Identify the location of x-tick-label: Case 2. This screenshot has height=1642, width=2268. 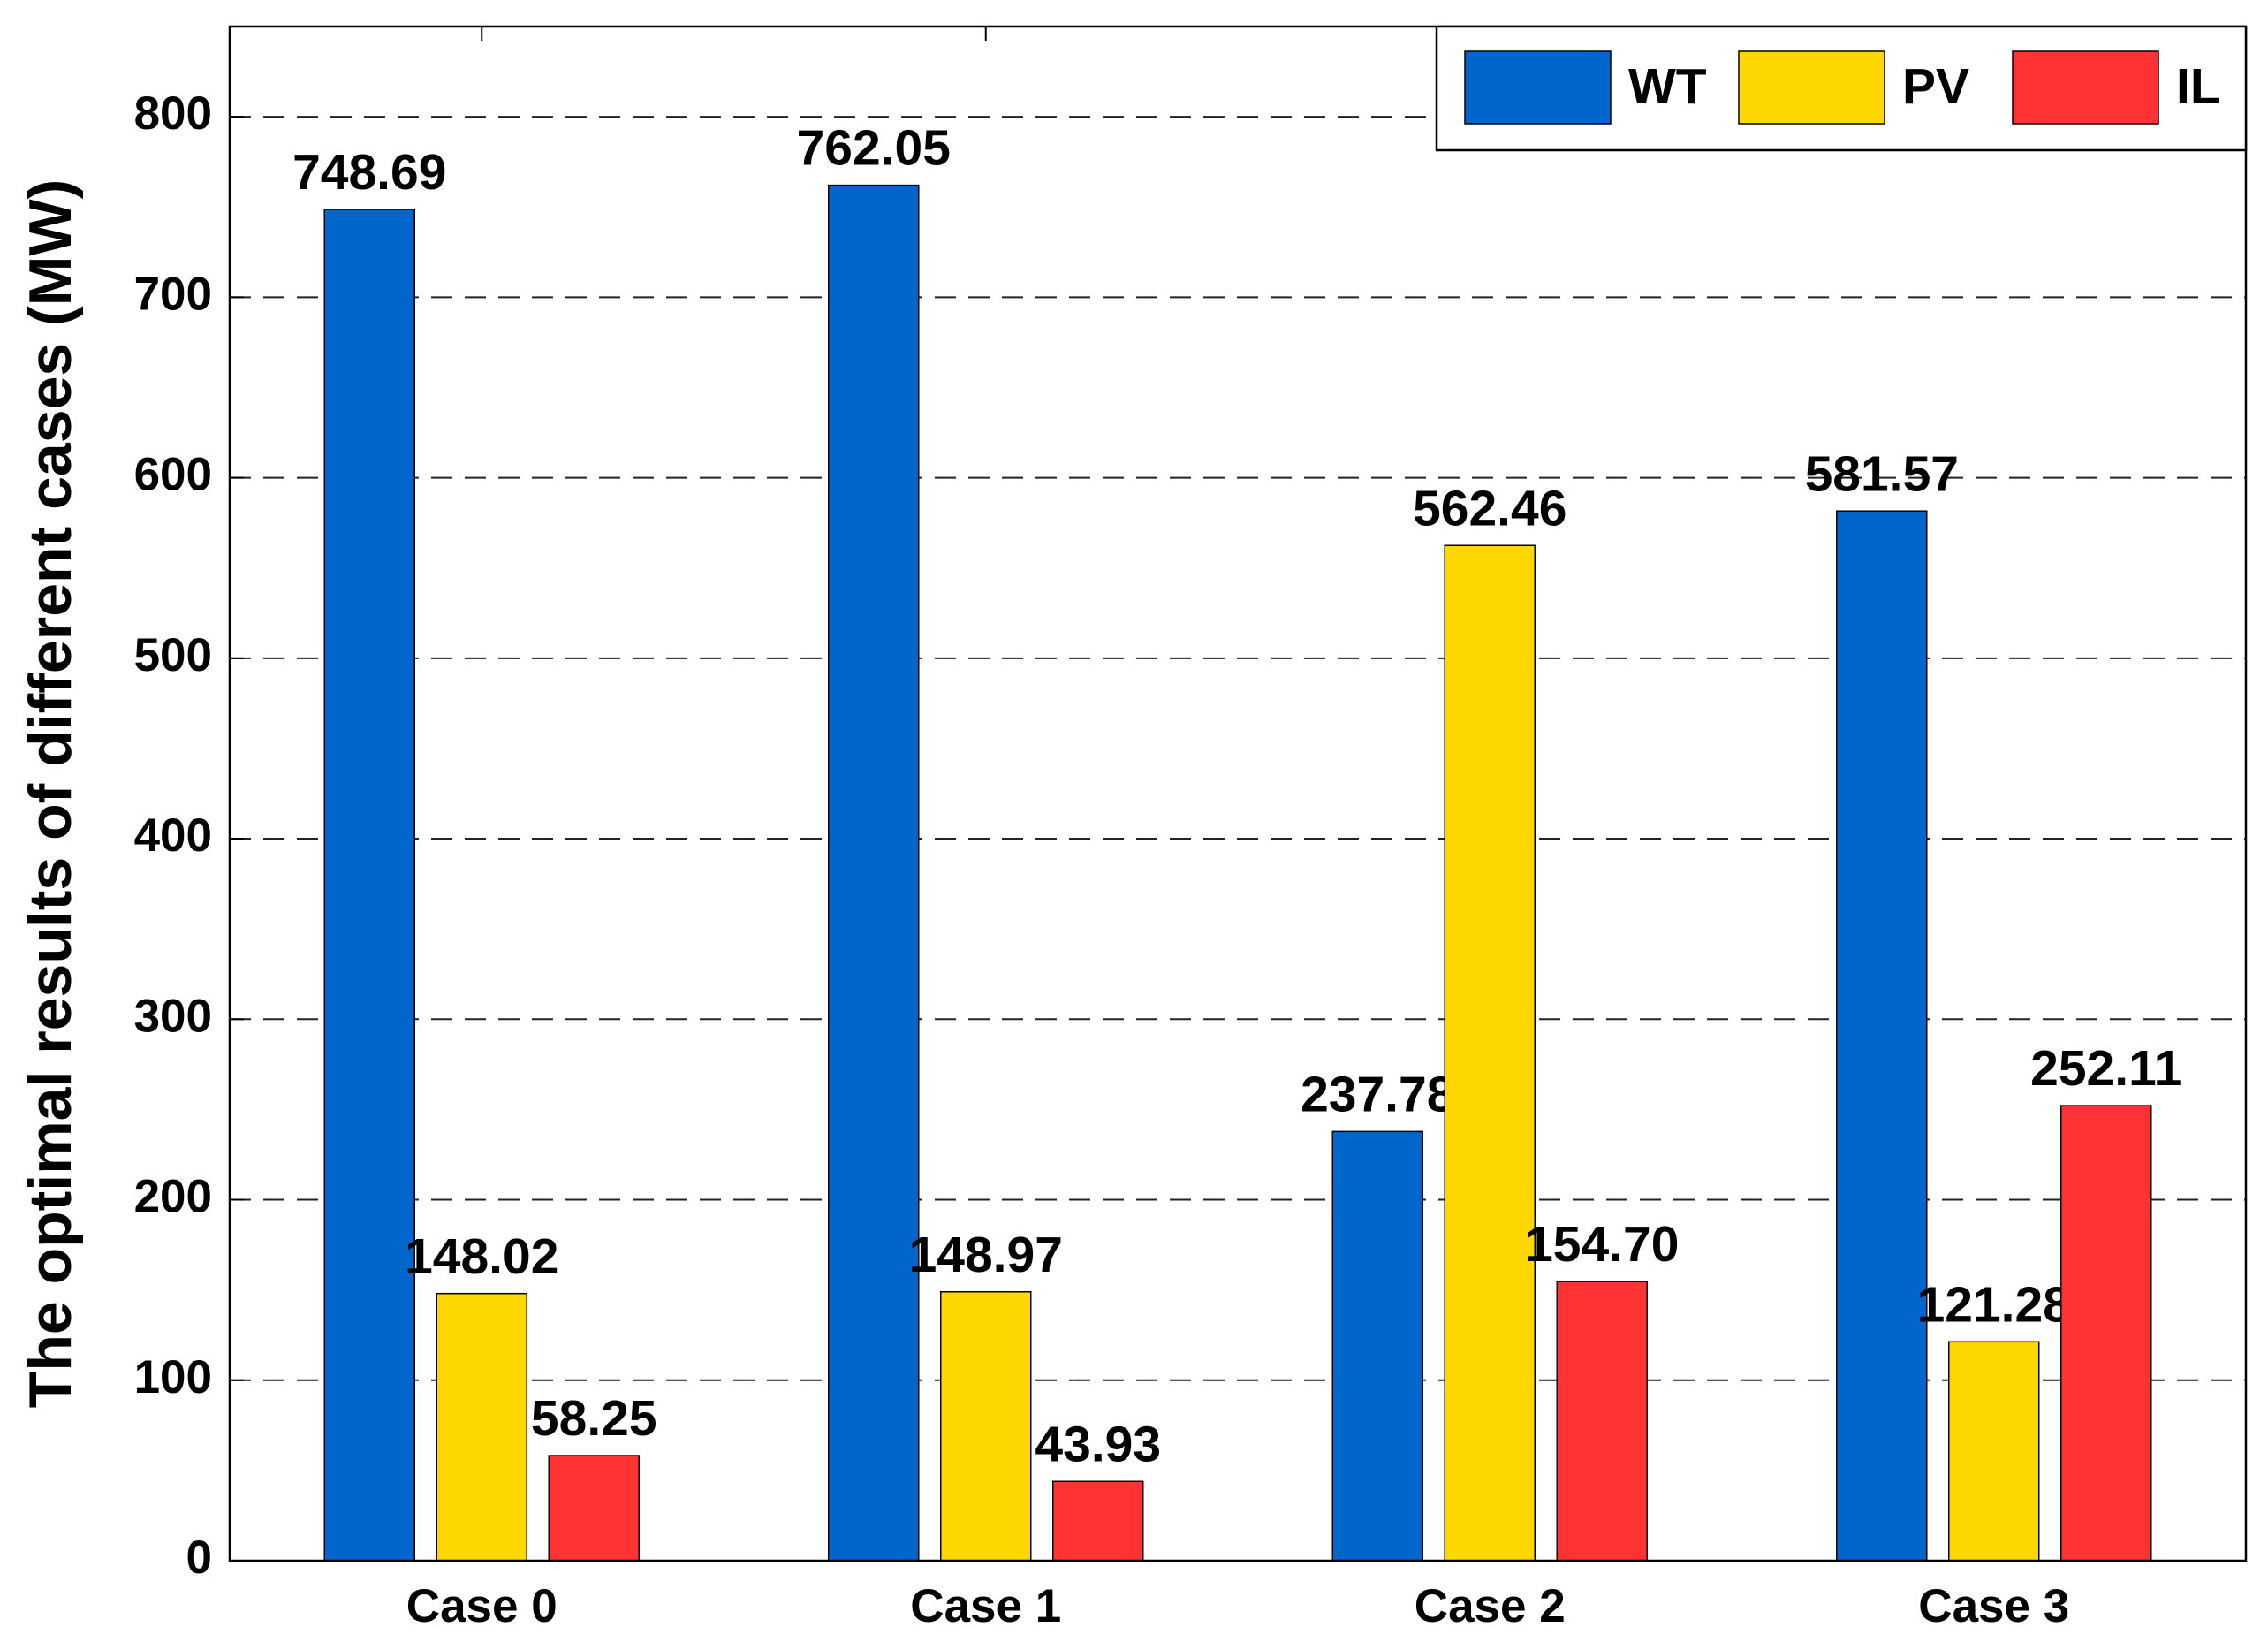
(1490, 1606).